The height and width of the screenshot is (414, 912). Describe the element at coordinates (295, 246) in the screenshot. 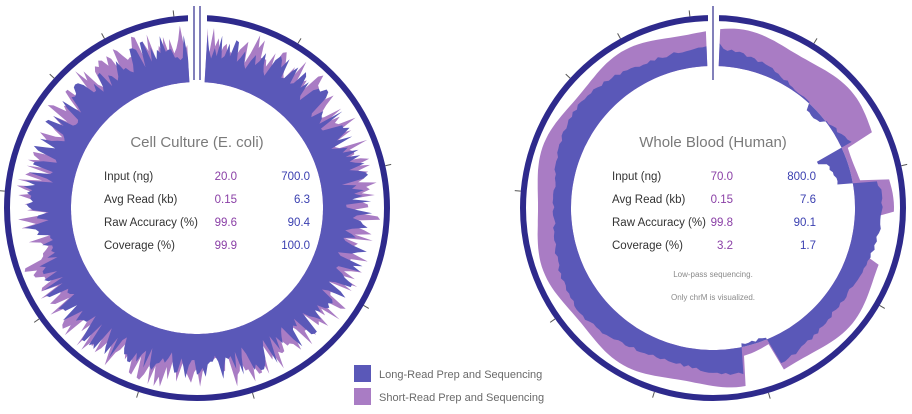

I see `long-read-value: 100.0` at that location.